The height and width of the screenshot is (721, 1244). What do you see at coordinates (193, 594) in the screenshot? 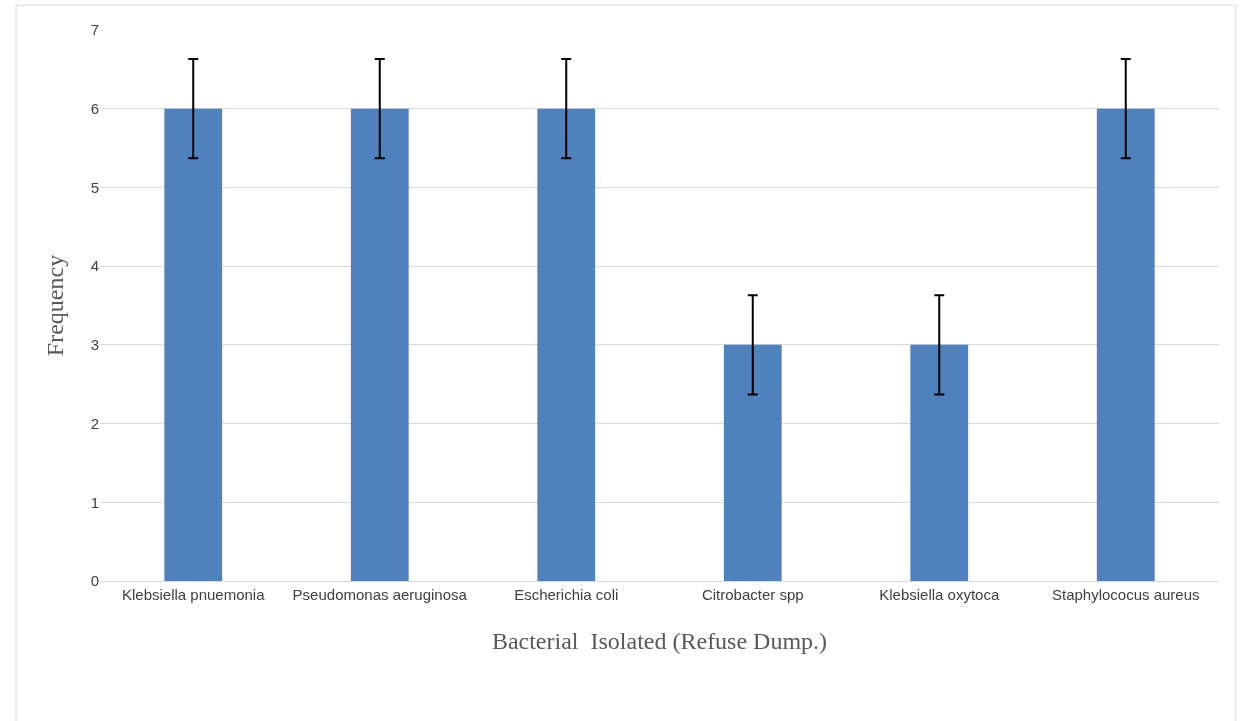
I see `x-tick-label: Klebsiella pnuemonia` at bounding box center [193, 594].